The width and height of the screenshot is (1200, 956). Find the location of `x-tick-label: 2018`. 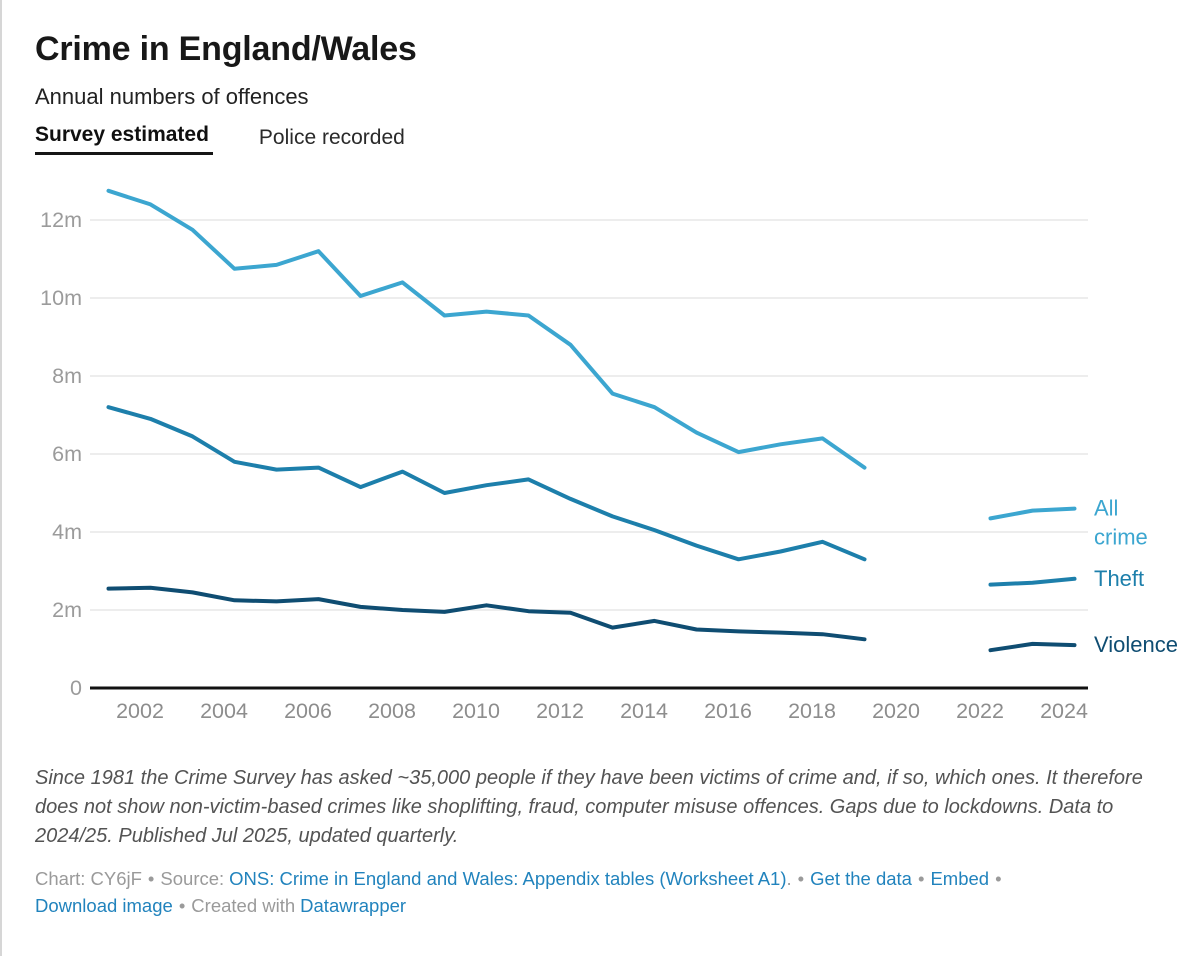

x-tick-label: 2018 is located at coordinates (812, 711).